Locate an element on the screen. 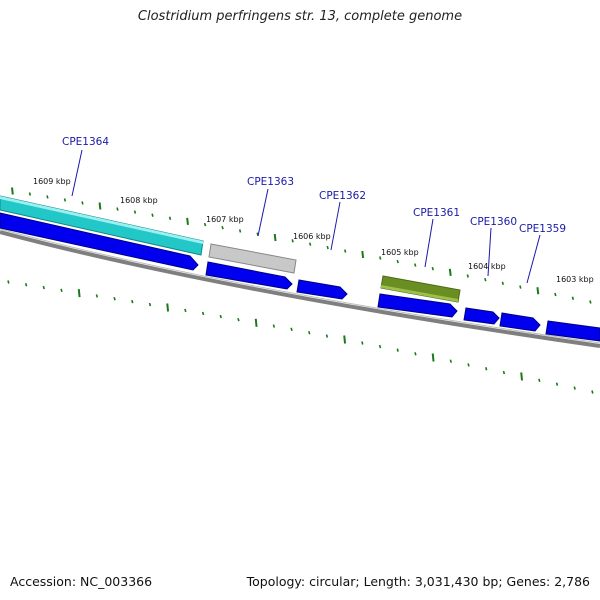 This screenshot has width=600, height=600. gene-bar-cpe1364-shade is located at coordinates (101, 220).